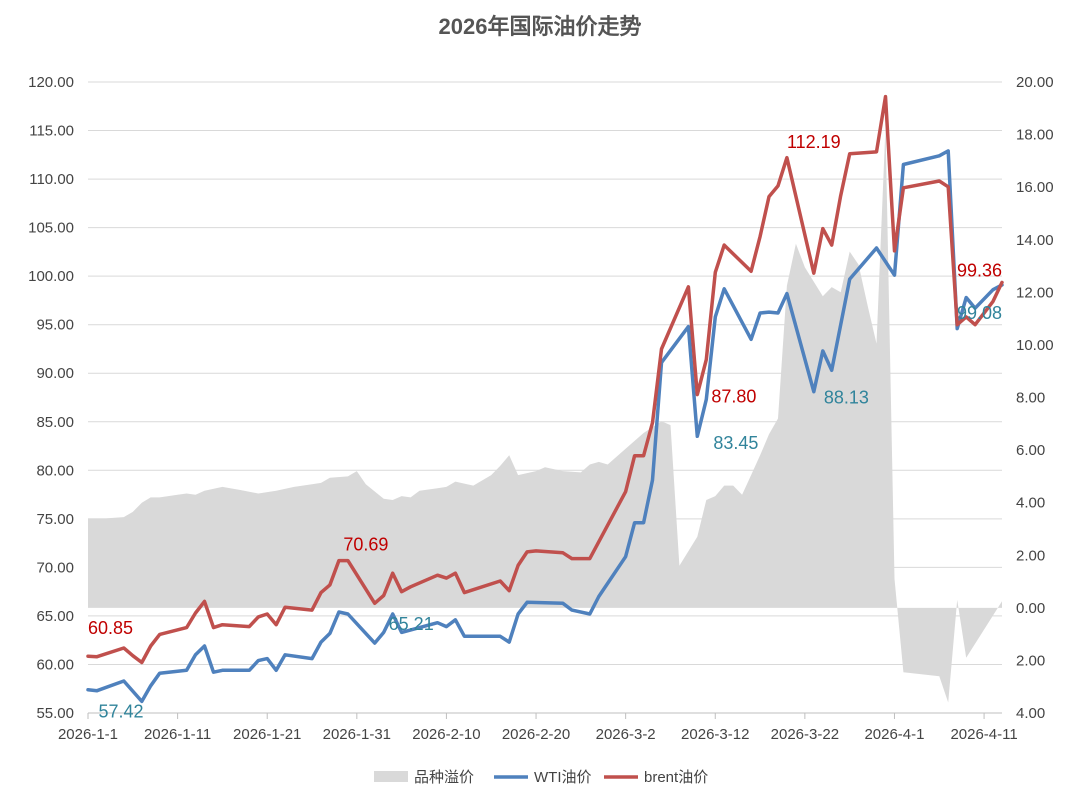 The height and width of the screenshot is (807, 1080). I want to click on chart-title: 2026年国际油价走势, so click(540, 26).